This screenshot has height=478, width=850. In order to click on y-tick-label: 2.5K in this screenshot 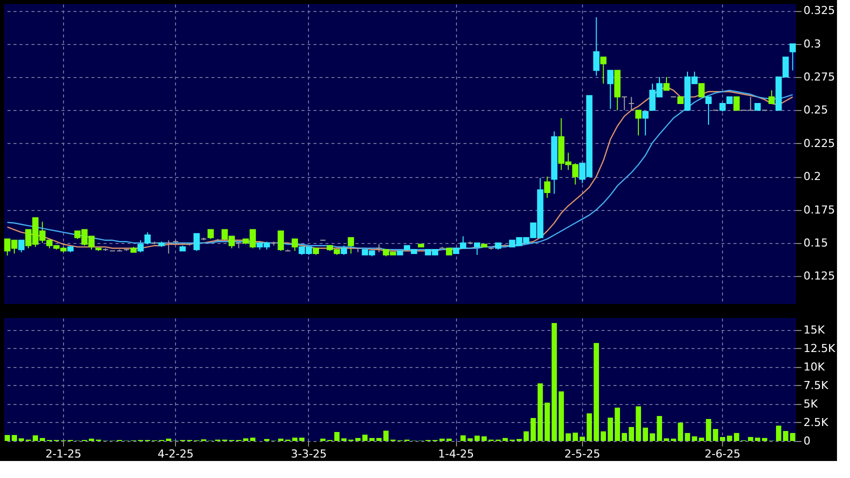, I will do `click(816, 422)`.